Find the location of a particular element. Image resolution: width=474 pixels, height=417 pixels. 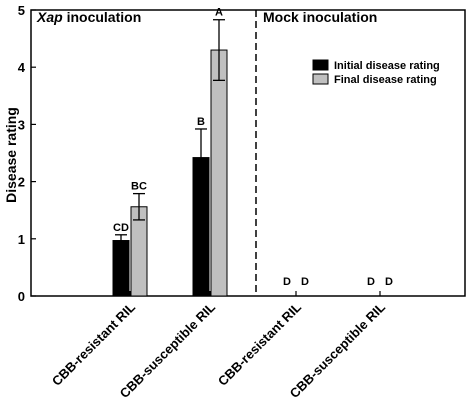

y-tick-label: 0 is located at coordinates (21, 296).